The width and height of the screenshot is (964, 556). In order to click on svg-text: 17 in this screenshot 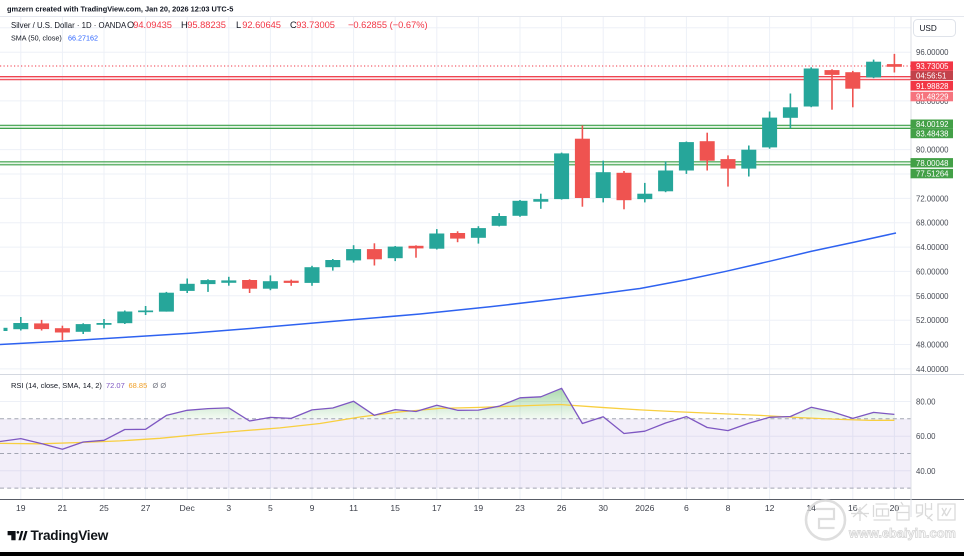, I will do `click(437, 508)`.